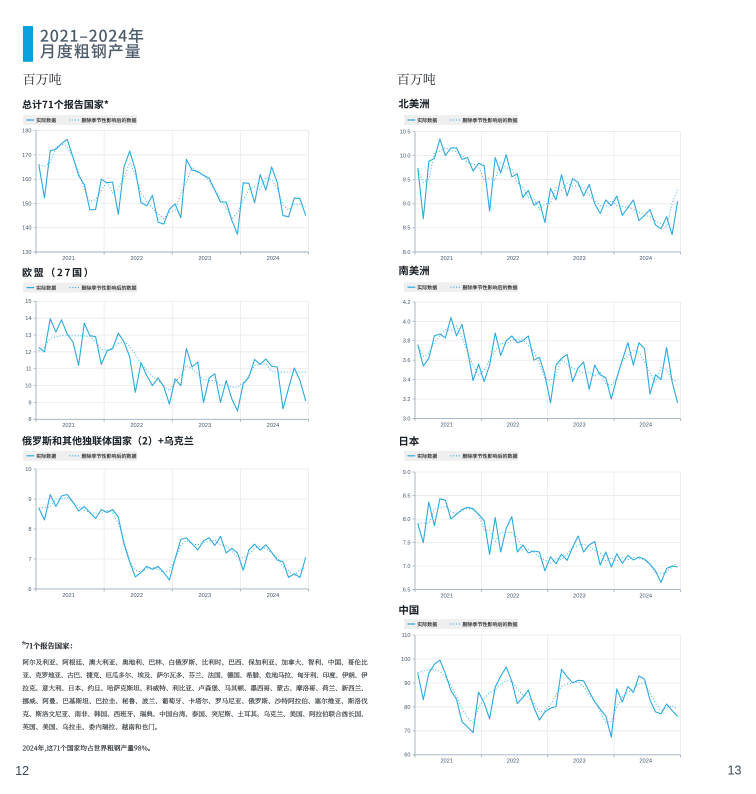  What do you see at coordinates (405, 660) in the screenshot?
I see `svg-text: 100` at bounding box center [405, 660].